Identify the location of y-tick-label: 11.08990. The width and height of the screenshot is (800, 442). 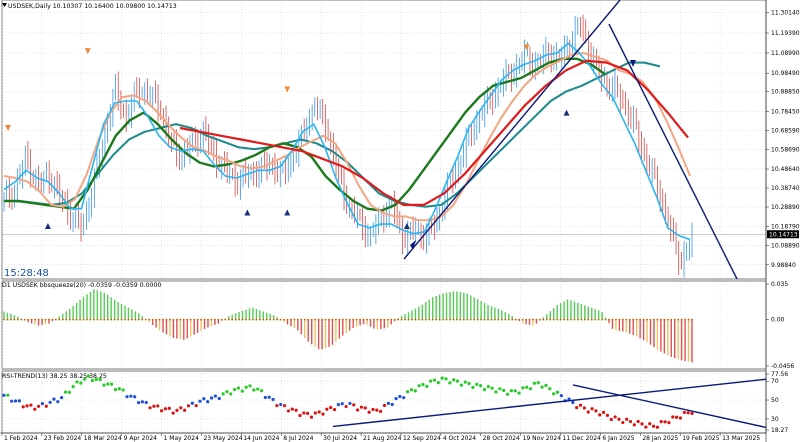
(785, 53).